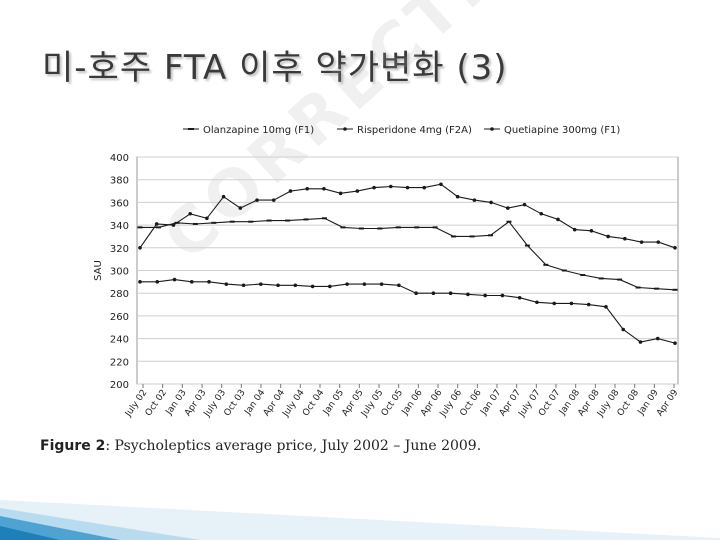  Describe the element at coordinates (119, 226) in the screenshot. I see `y-tick-label: 340` at that location.